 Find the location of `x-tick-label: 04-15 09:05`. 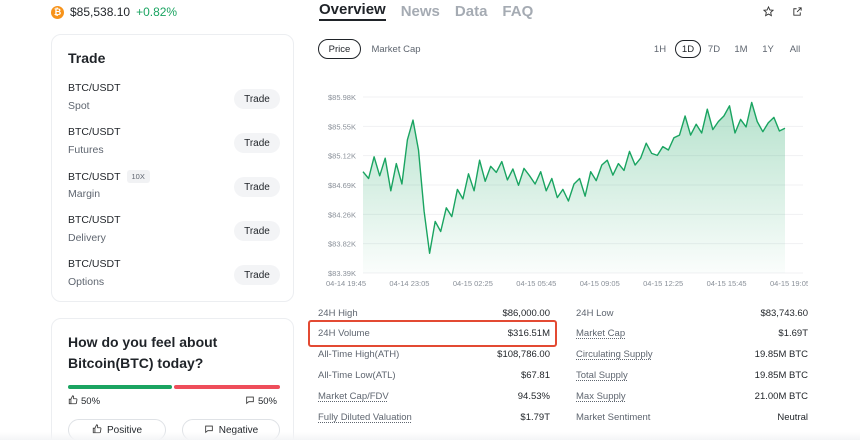

x-tick-label: 04-15 09:05 is located at coordinates (600, 283).